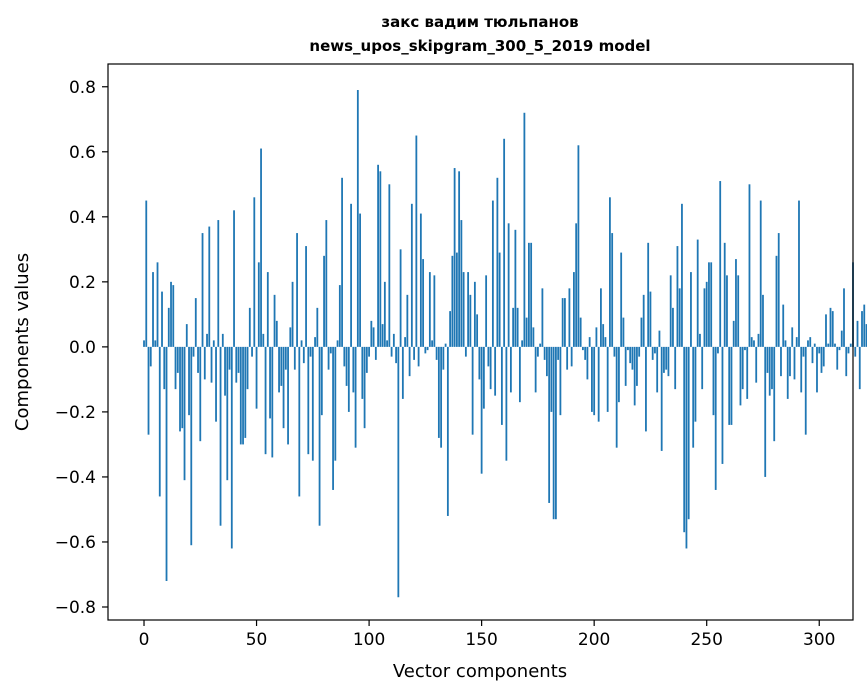  What do you see at coordinates (22, 342) in the screenshot?
I see `y-axis-label: Components values` at bounding box center [22, 342].